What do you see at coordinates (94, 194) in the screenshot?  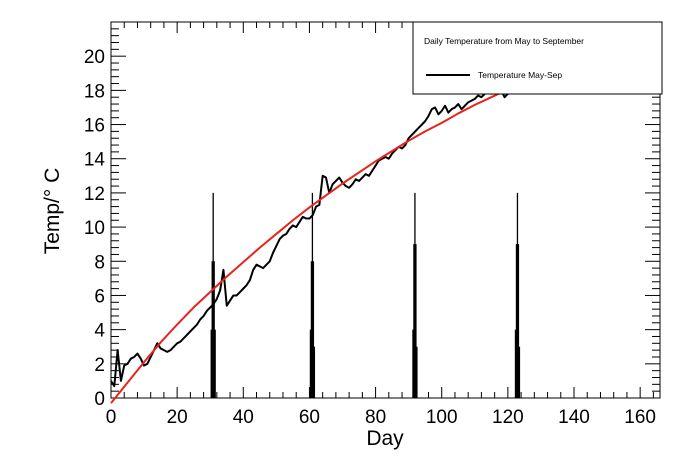 I see `y-tick-label: 12` at bounding box center [94, 194].